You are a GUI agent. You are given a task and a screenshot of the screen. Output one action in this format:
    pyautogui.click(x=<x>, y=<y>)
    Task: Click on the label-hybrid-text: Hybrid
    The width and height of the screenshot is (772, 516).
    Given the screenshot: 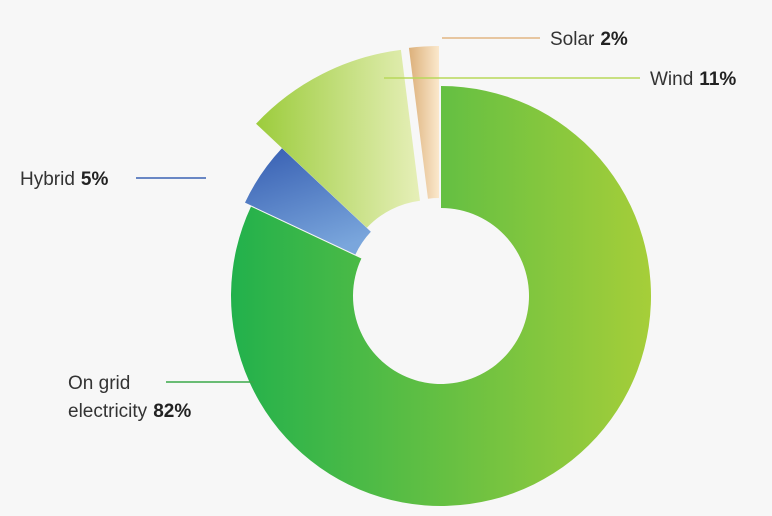 What is the action you would take?
    pyautogui.click(x=47, y=179)
    